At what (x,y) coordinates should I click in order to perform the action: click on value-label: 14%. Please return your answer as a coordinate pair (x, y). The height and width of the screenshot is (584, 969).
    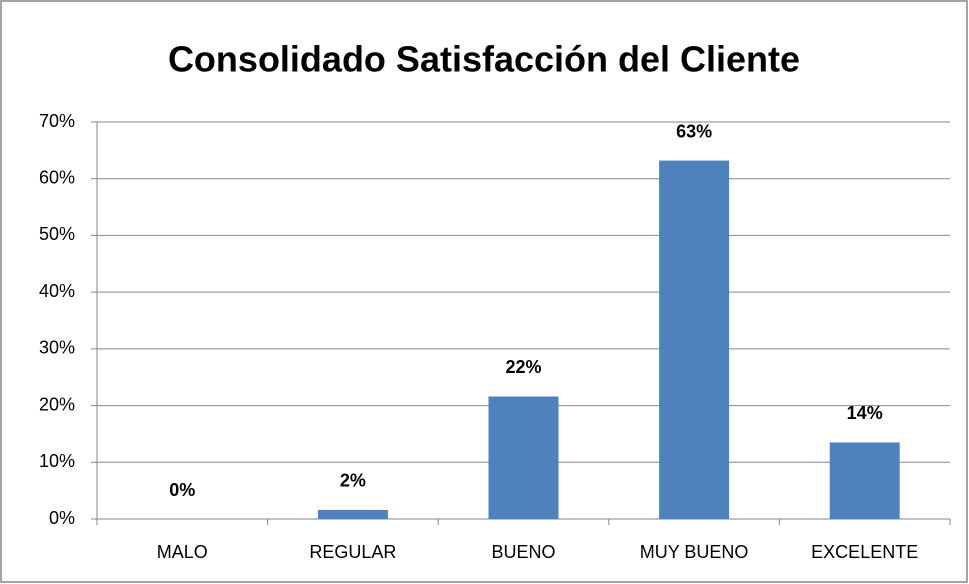
    Looking at the image, I should click on (865, 413).